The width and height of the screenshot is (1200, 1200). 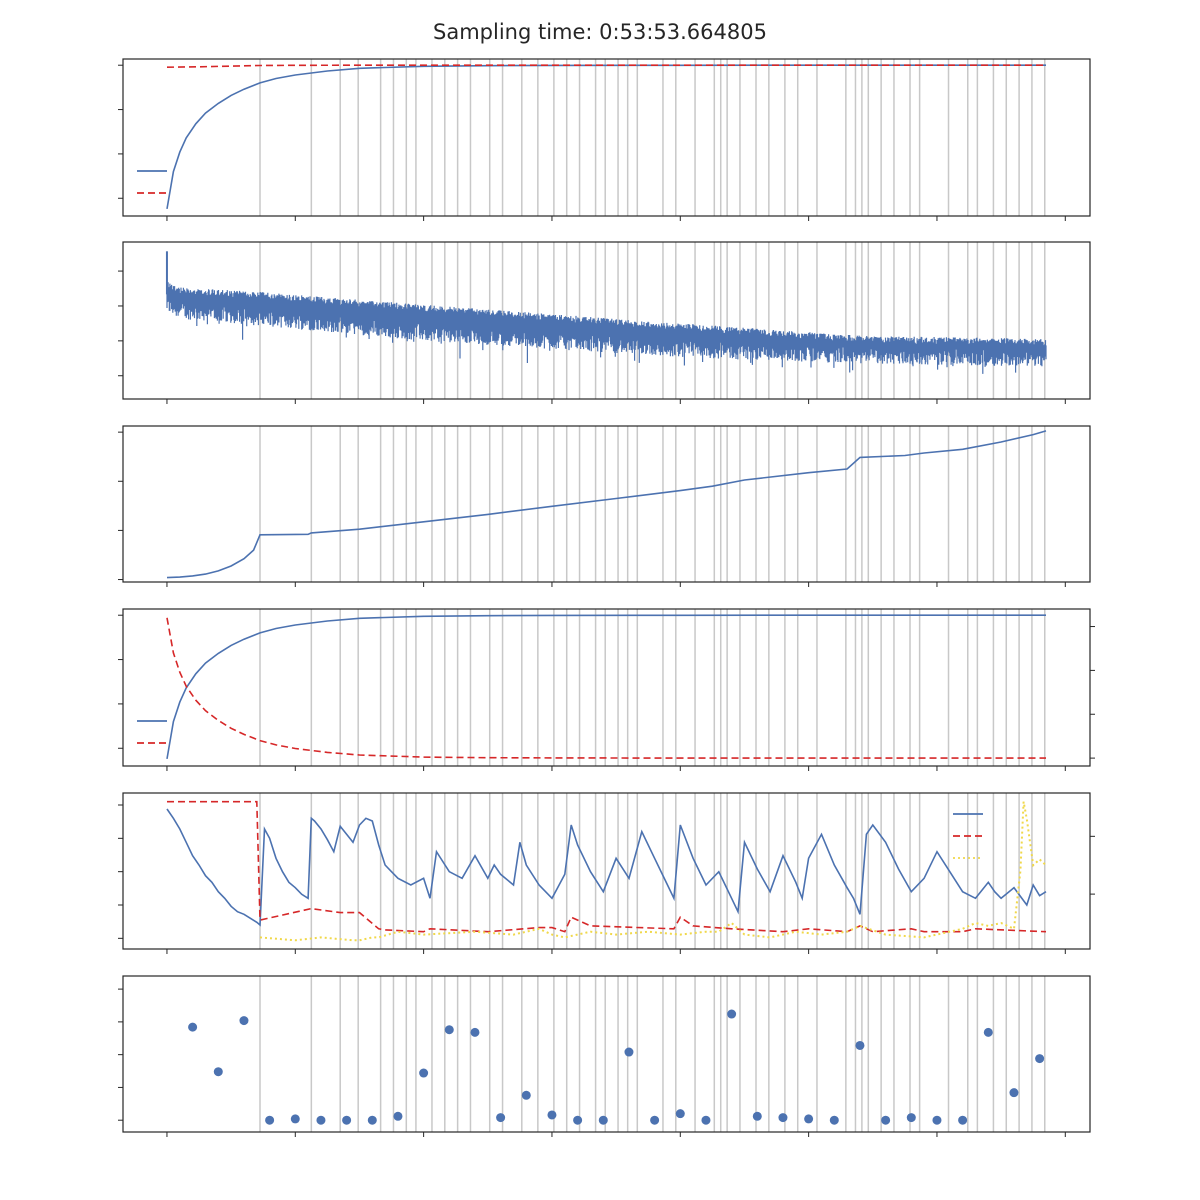 I want to click on series-line-radius, so click(x=653, y=871).